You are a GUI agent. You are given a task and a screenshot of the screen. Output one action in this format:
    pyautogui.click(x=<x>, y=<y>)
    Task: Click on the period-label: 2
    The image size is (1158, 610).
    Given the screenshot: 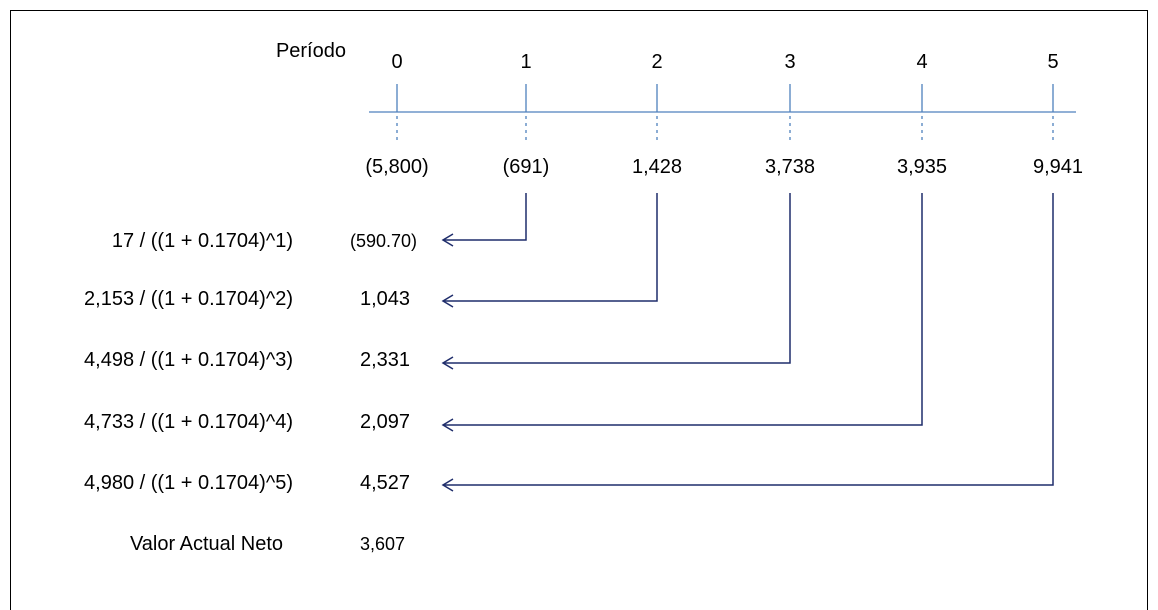 What is the action you would take?
    pyautogui.click(x=656, y=62)
    